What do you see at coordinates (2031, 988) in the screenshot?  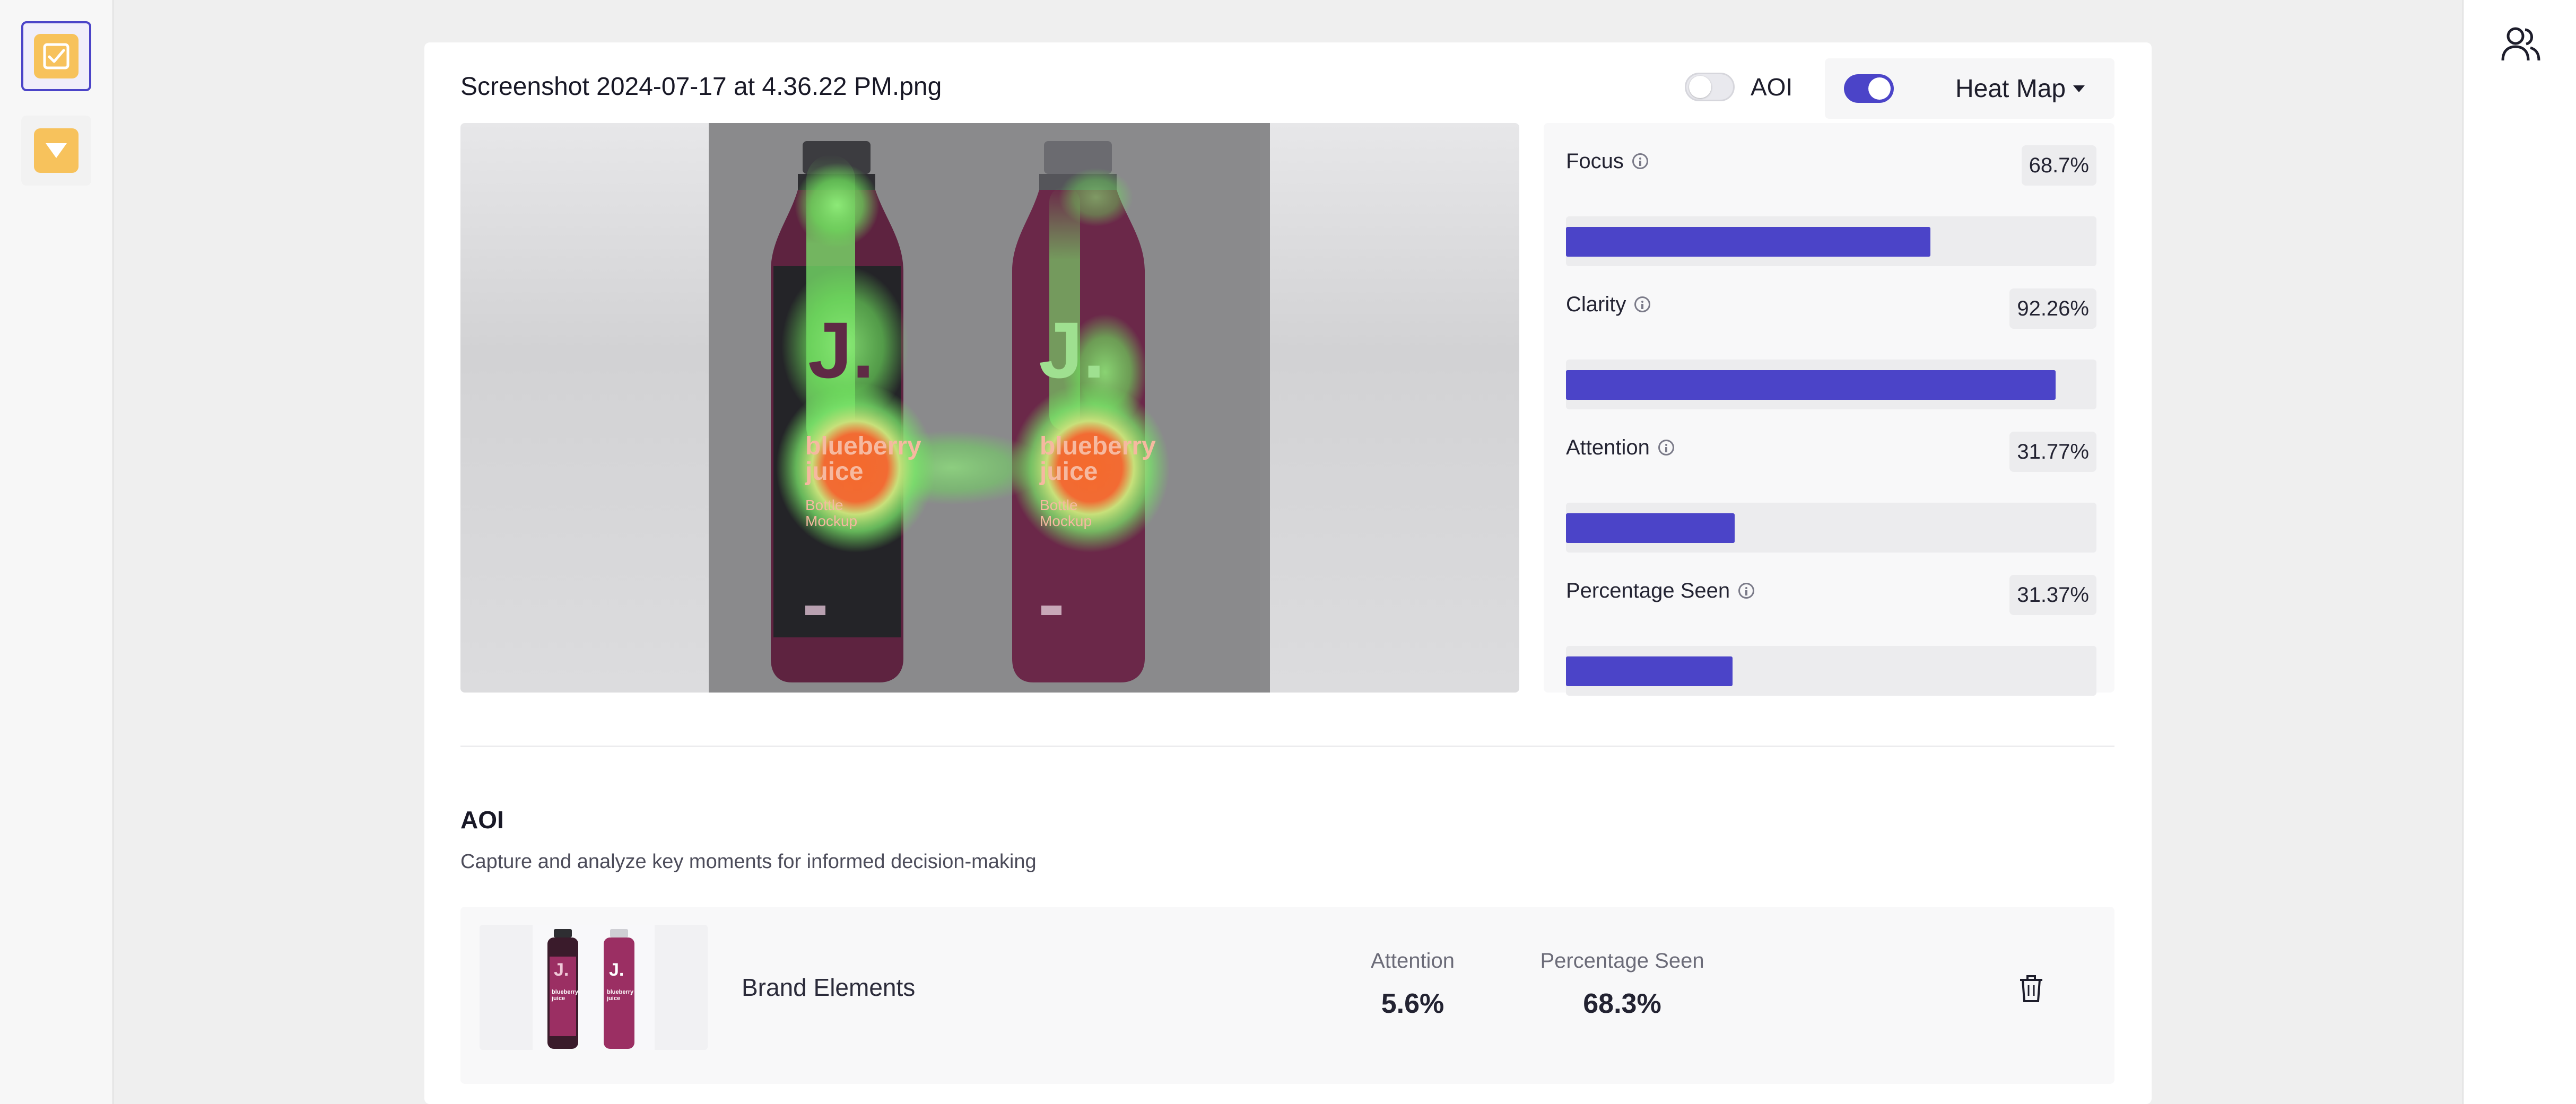 I see `trash-icon` at bounding box center [2031, 988].